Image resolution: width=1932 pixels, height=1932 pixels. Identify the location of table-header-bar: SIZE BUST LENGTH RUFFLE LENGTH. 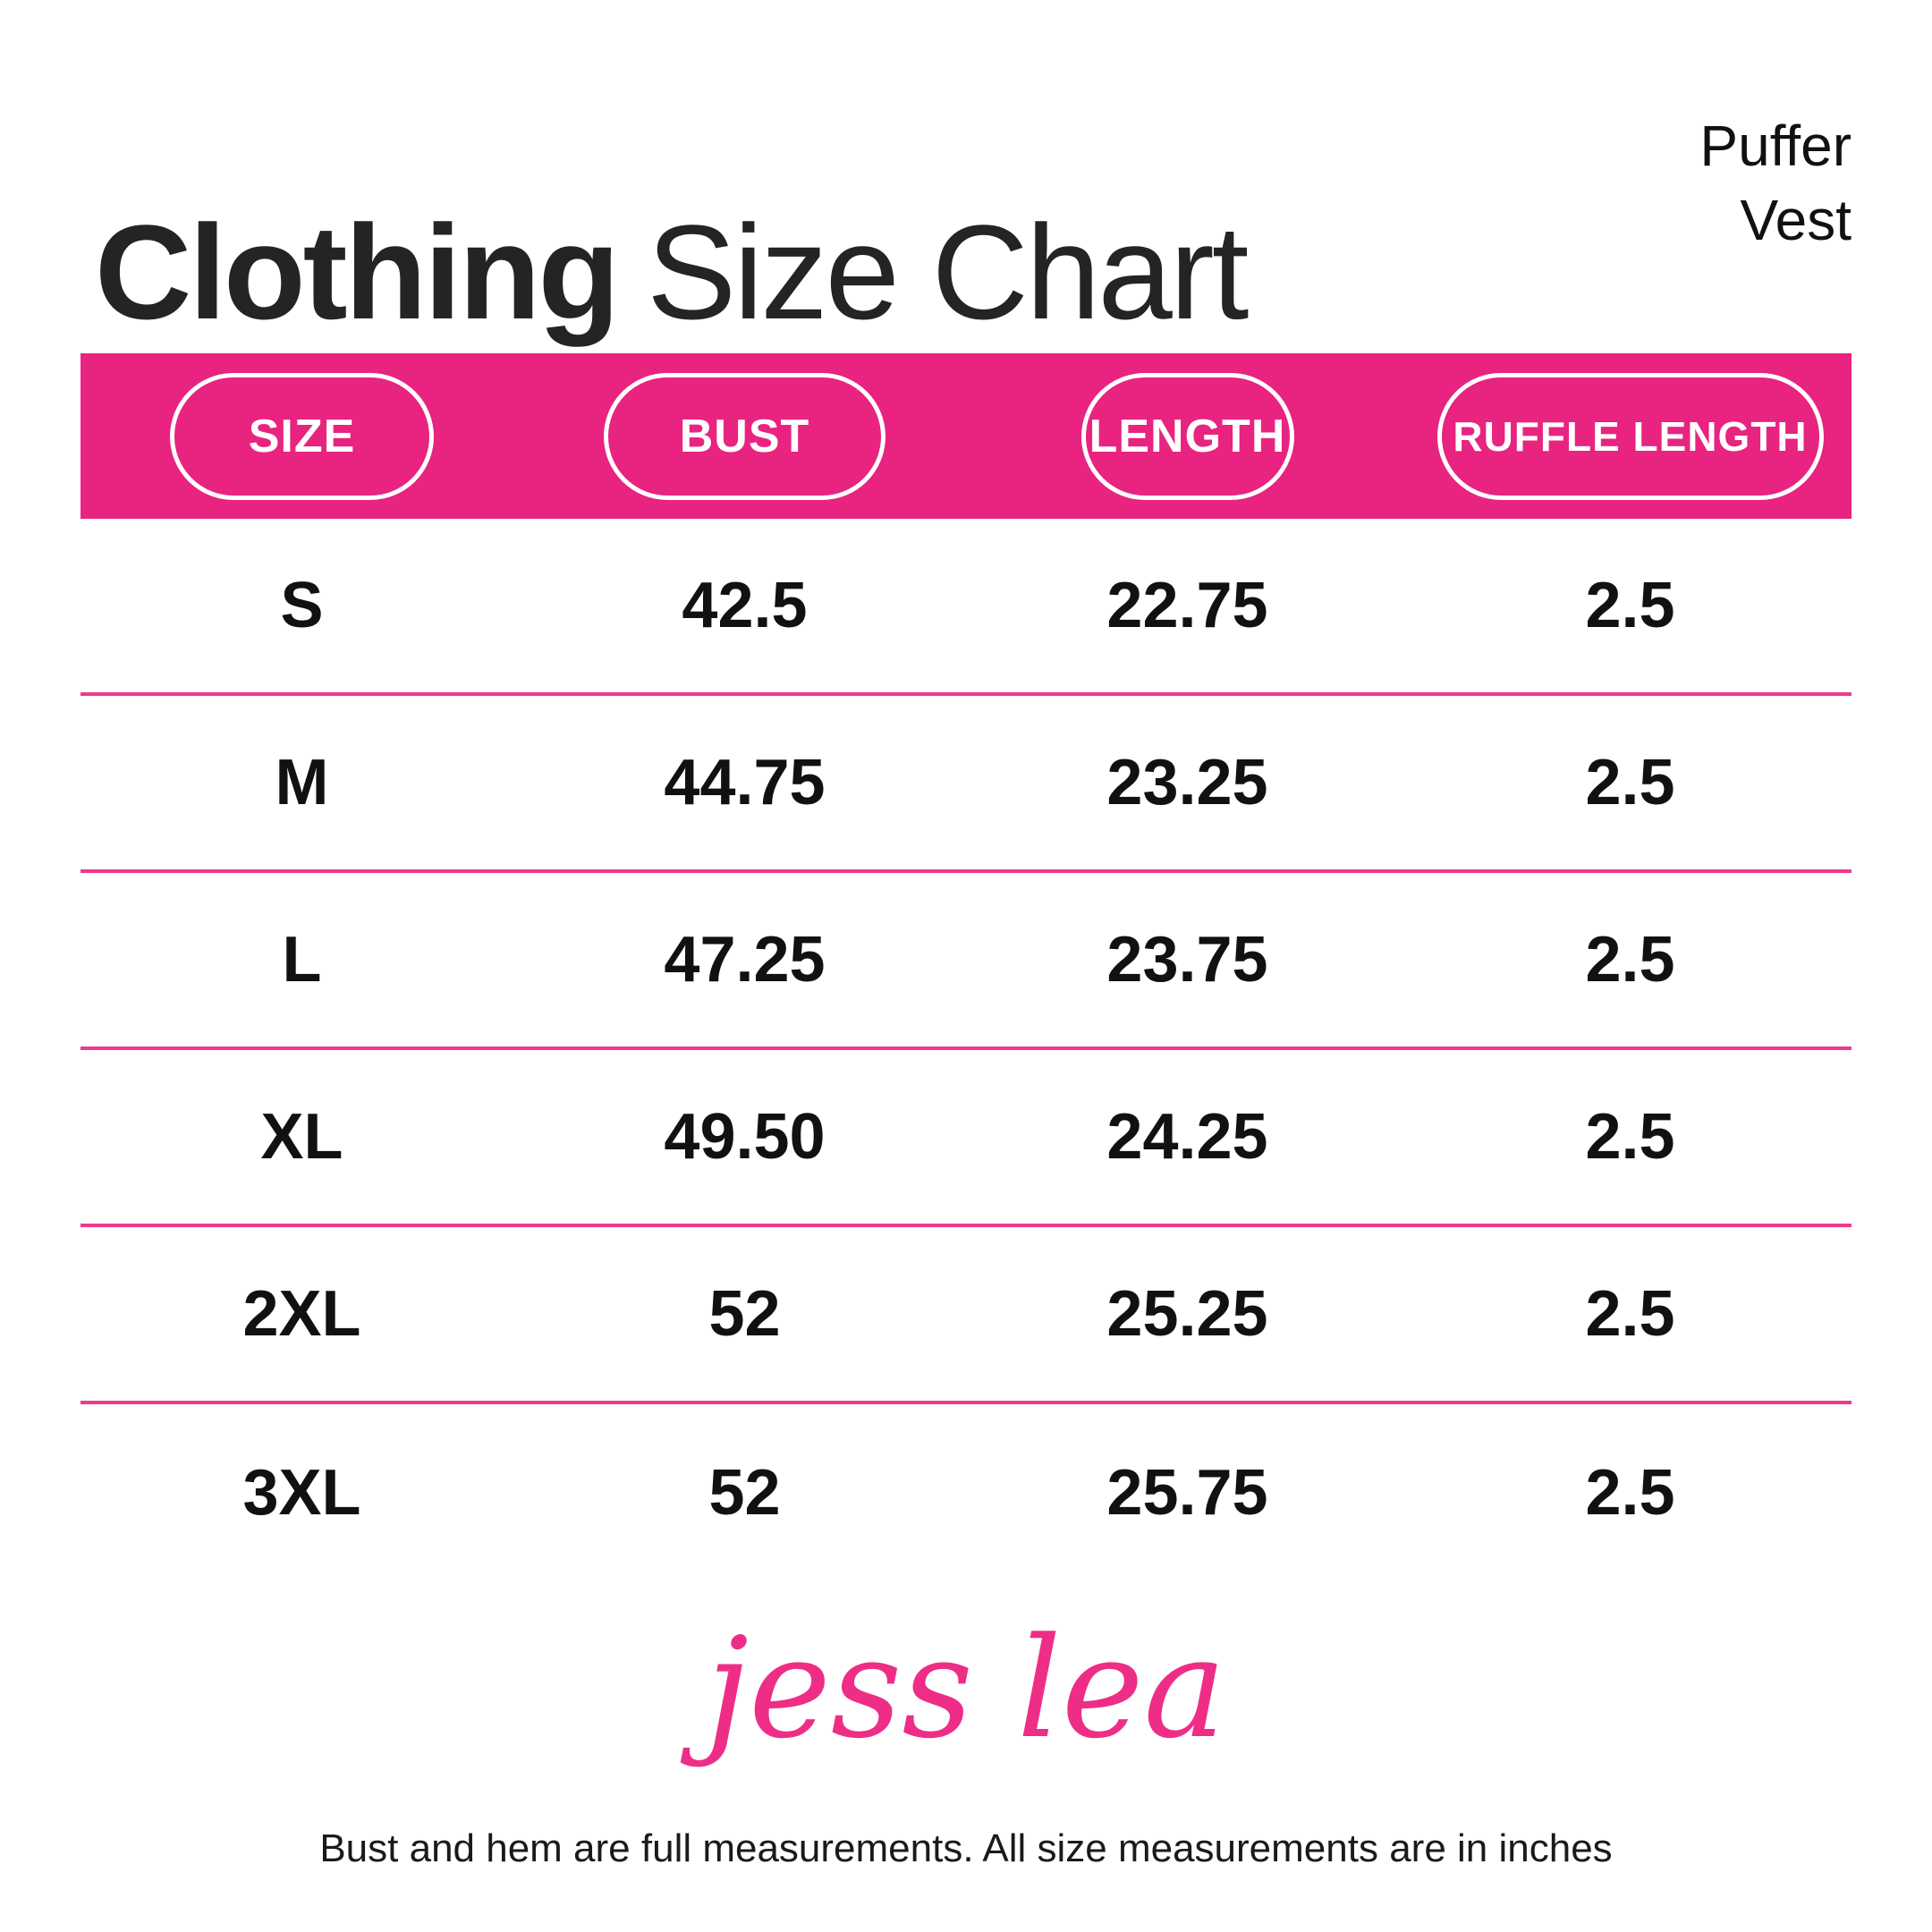
(966, 436).